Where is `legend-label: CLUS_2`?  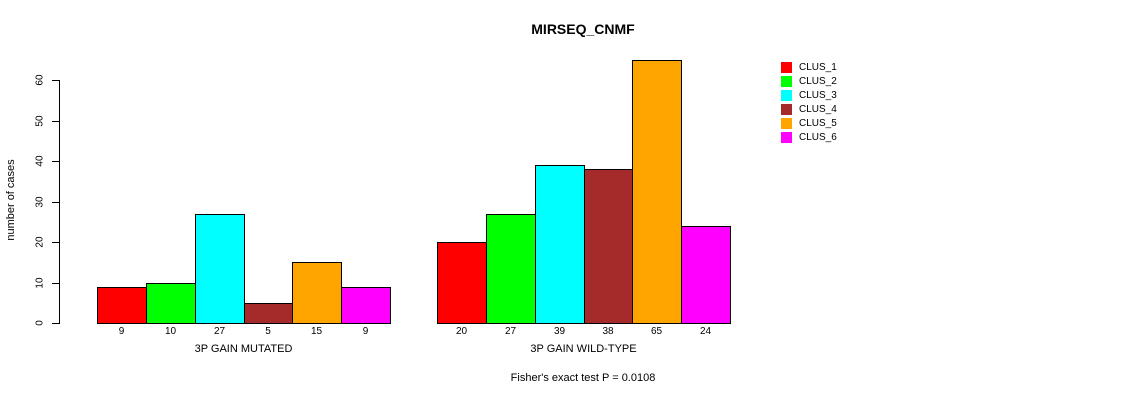 legend-label: CLUS_2 is located at coordinates (818, 81).